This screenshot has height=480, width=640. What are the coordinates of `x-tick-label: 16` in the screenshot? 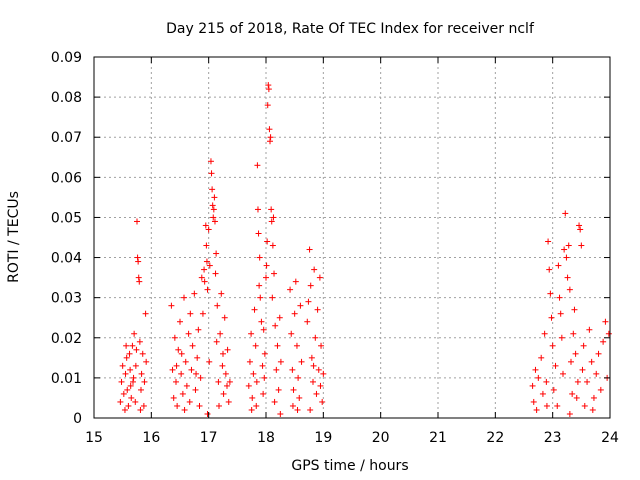 It's located at (151, 438).